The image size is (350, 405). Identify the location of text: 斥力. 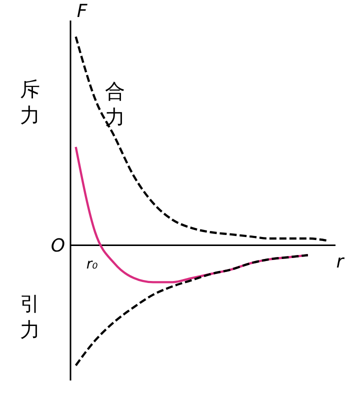
(30, 102).